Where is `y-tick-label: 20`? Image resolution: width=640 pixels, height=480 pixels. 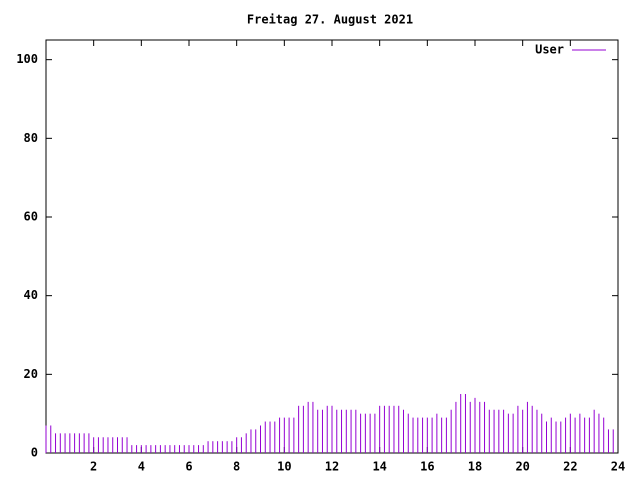 y-tick-label: 20 is located at coordinates (31, 374).